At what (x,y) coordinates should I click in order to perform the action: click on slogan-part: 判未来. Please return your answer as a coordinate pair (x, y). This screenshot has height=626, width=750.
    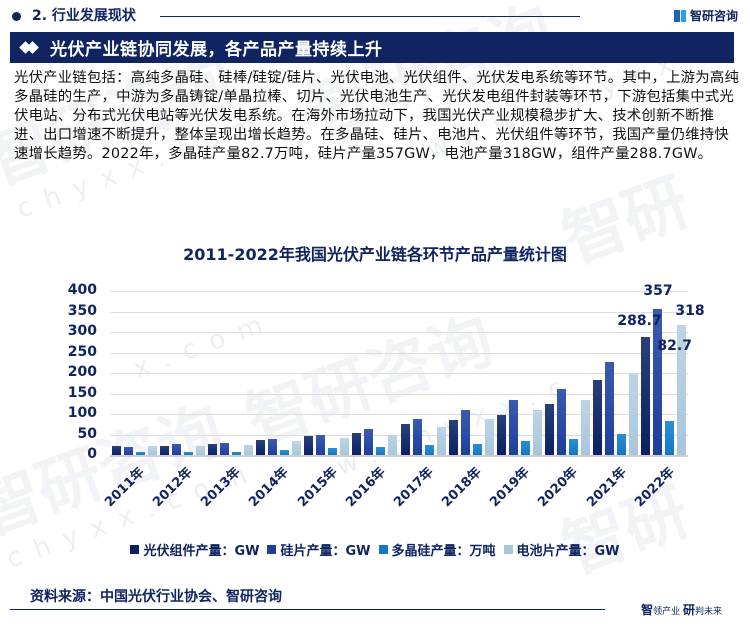
    Looking at the image, I should click on (708, 612).